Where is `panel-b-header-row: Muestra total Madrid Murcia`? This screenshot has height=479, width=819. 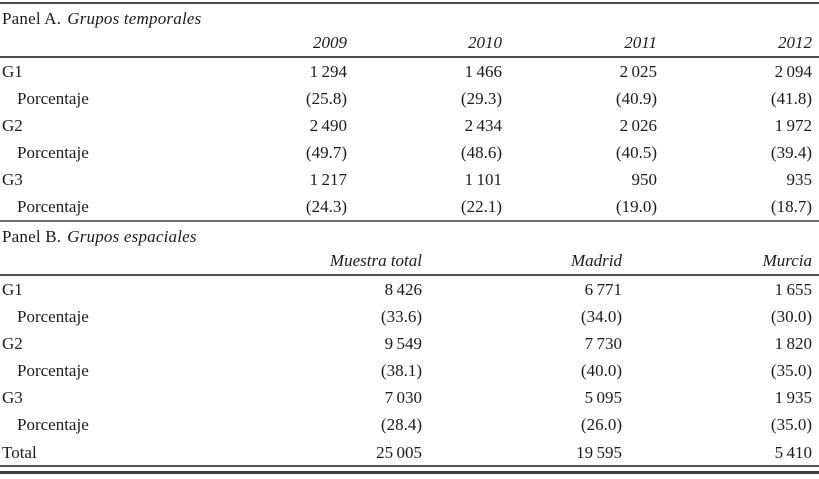
panel-b-header-row: Muestra total Madrid Murcia is located at coordinates (409, 261).